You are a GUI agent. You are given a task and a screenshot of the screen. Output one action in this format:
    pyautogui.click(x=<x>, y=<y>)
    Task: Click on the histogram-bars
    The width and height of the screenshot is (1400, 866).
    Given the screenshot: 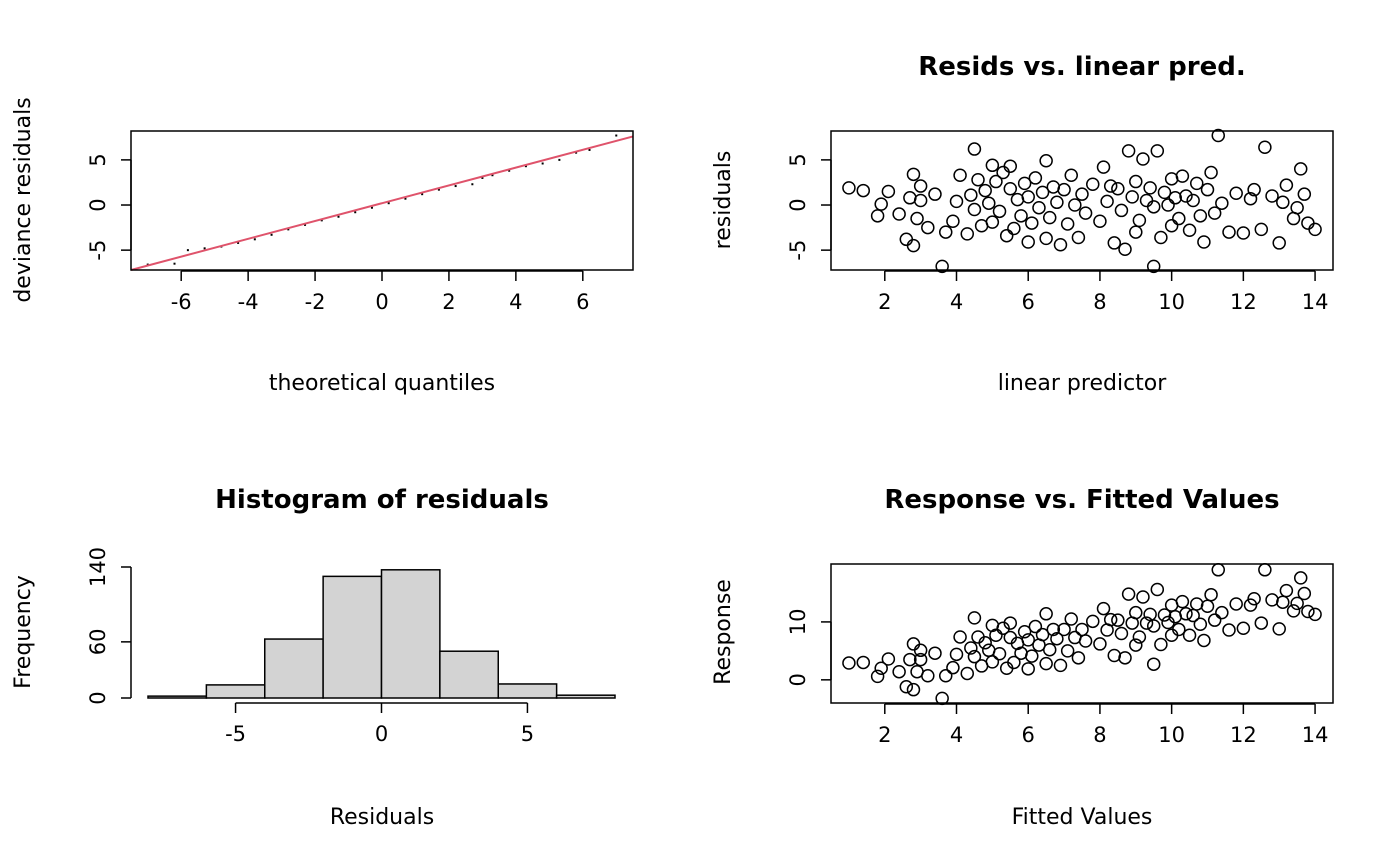 What is the action you would take?
    pyautogui.click(x=381, y=634)
    